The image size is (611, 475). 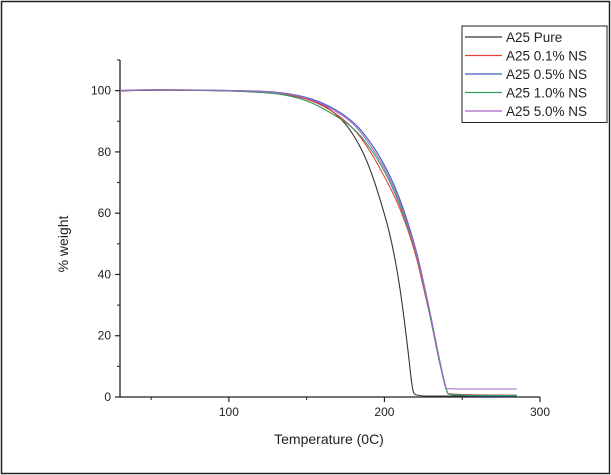 I want to click on legend-label: A25 0.5% NS, so click(x=546, y=74).